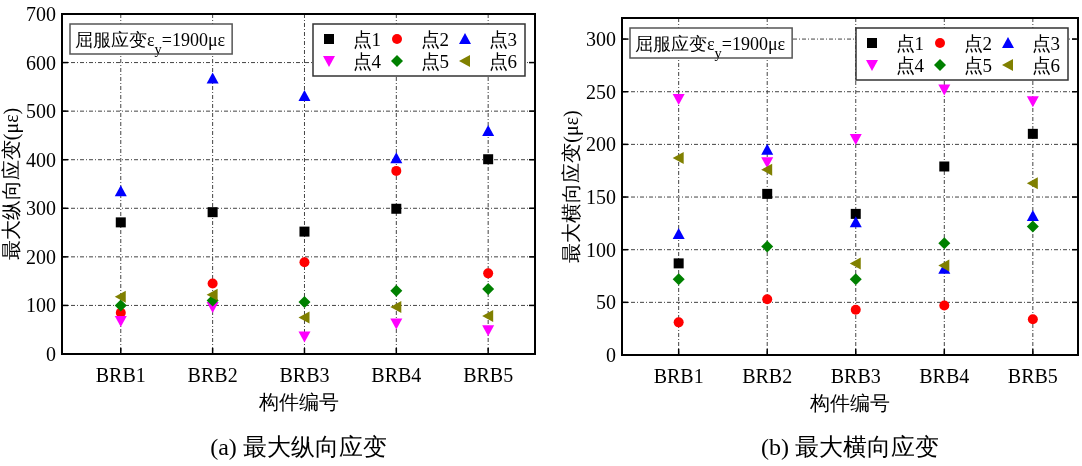  What do you see at coordinates (601, 197) in the screenshot?
I see `y-tick-label: 150` at bounding box center [601, 197].